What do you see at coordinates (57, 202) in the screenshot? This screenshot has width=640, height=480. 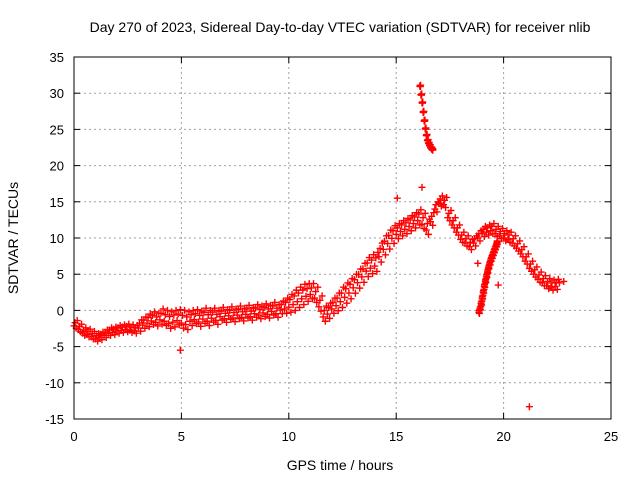 I see `y-tick-label: 15` at bounding box center [57, 202].